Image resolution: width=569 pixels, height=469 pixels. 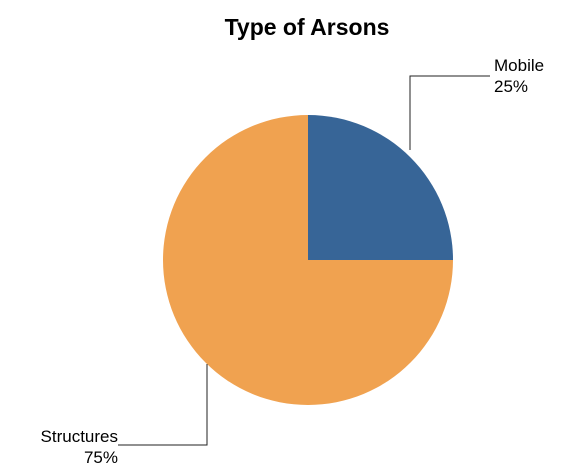 I want to click on slice-value-structures: 75%, so click(x=101, y=457).